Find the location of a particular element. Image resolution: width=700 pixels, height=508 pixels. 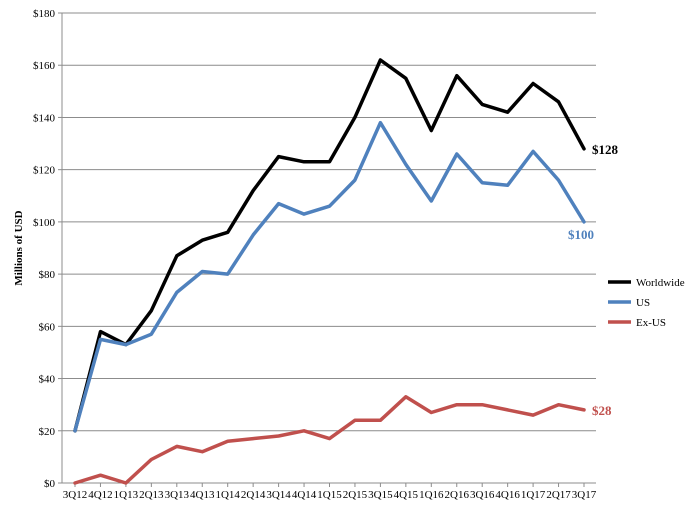

x-tick-label: 2Q14 is located at coordinates (253, 495).